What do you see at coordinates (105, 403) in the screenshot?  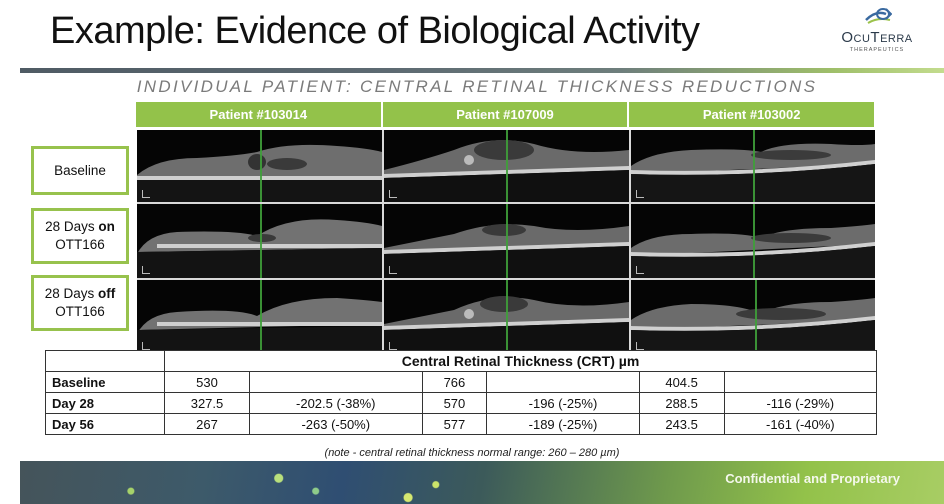 I see `row-label: Day 28` at bounding box center [105, 403].